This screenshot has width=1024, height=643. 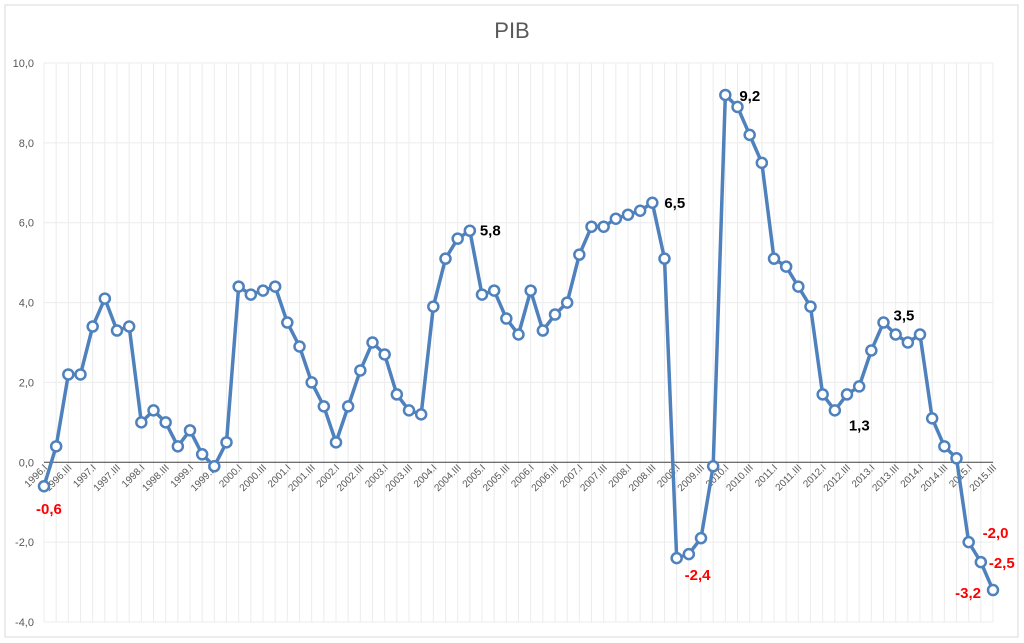 I want to click on data-label: -2,5, so click(x=1002, y=563).